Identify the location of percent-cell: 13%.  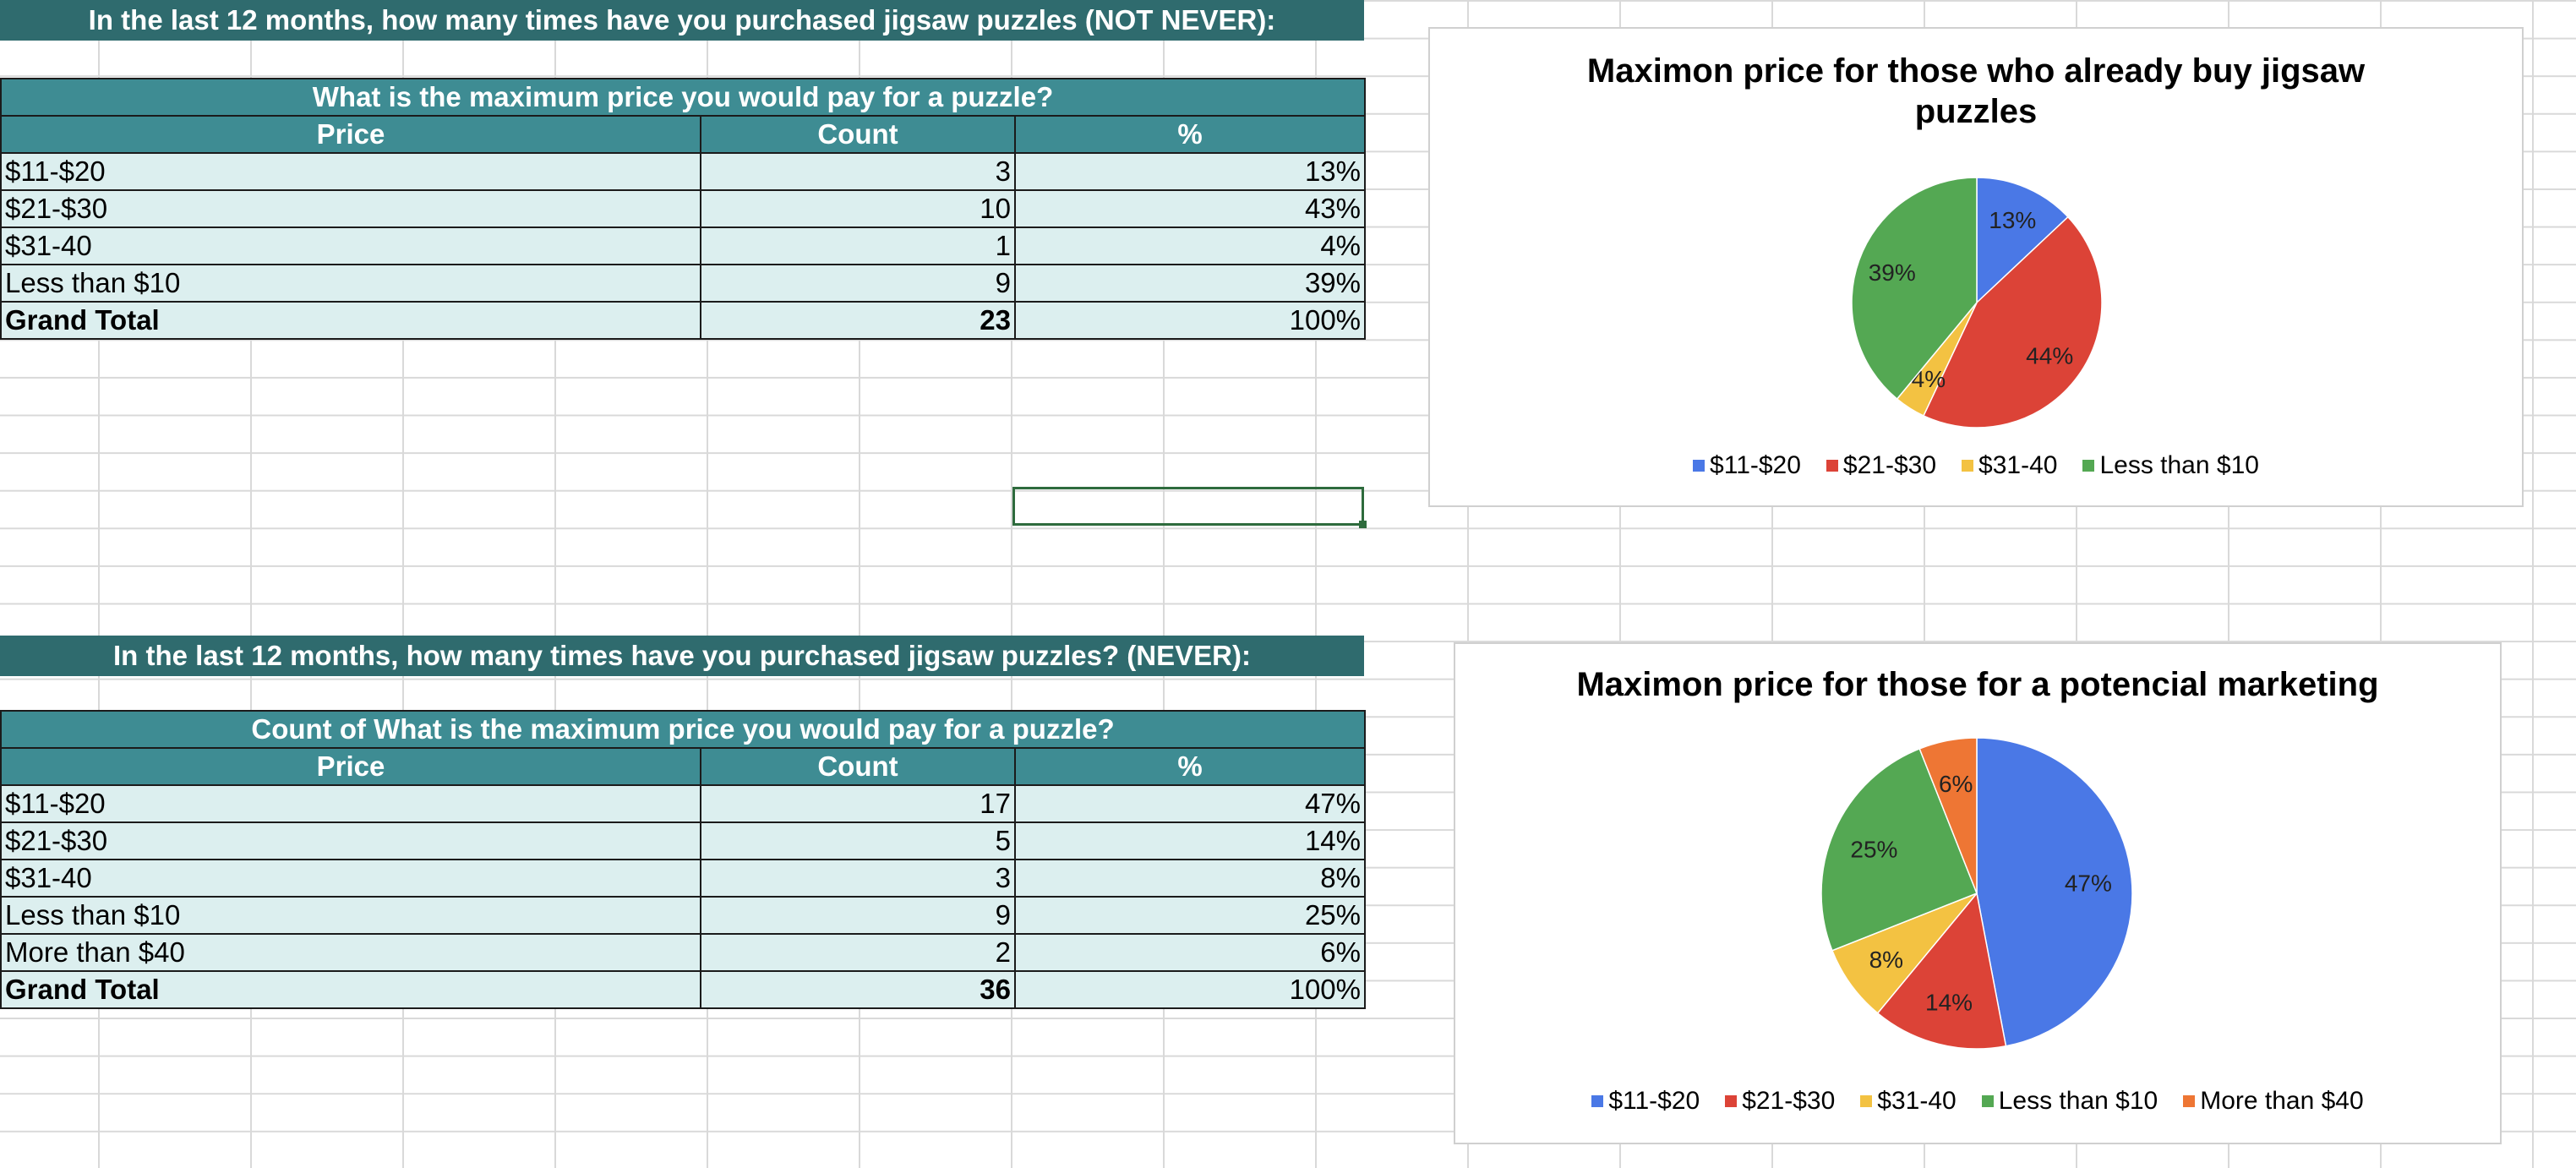
(1190, 171).